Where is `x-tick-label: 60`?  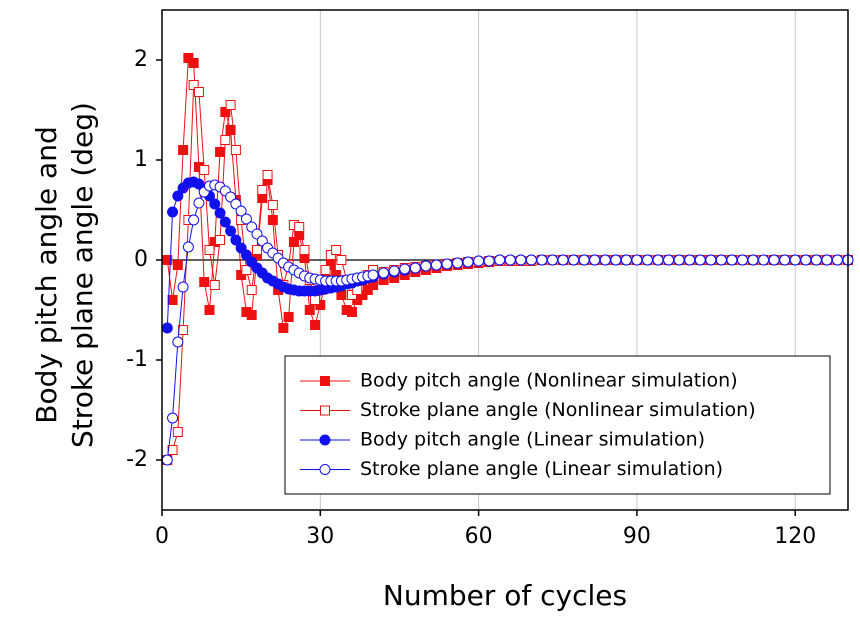
x-tick-label: 60 is located at coordinates (479, 536).